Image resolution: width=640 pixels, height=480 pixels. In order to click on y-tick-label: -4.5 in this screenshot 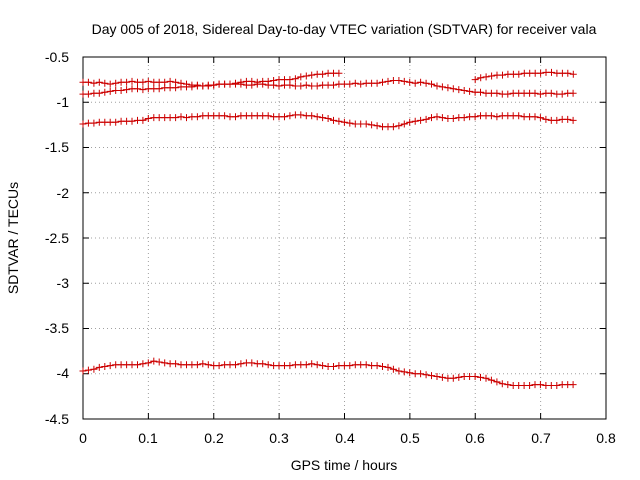, I will do `click(57, 419)`.